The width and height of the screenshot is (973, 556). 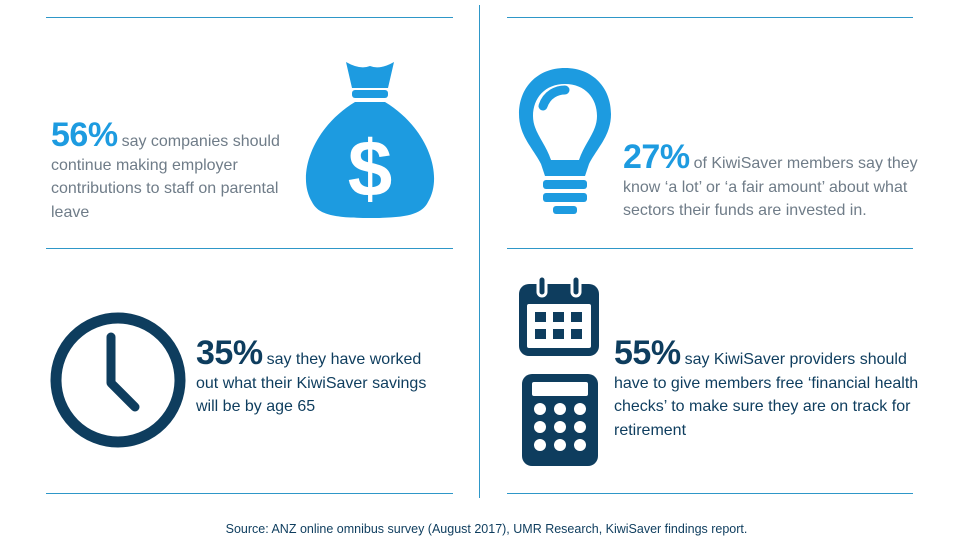 What do you see at coordinates (249, 493) in the screenshot?
I see `rule-bottom-left` at bounding box center [249, 493].